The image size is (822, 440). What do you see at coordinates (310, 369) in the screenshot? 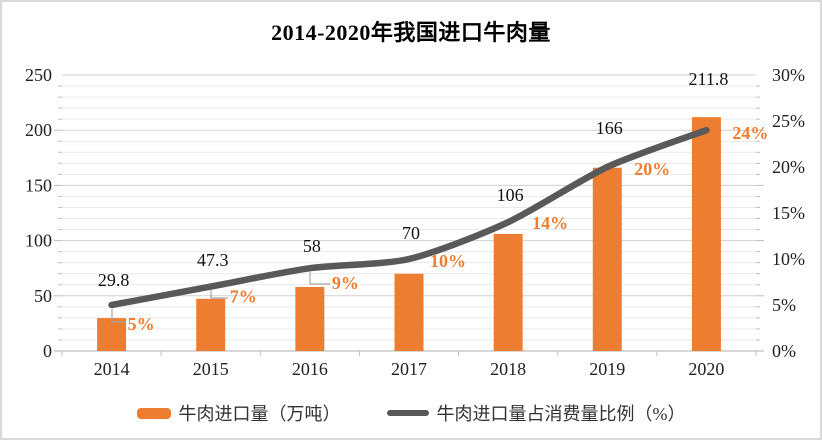
I see `x-axis-label: 2016` at bounding box center [310, 369].